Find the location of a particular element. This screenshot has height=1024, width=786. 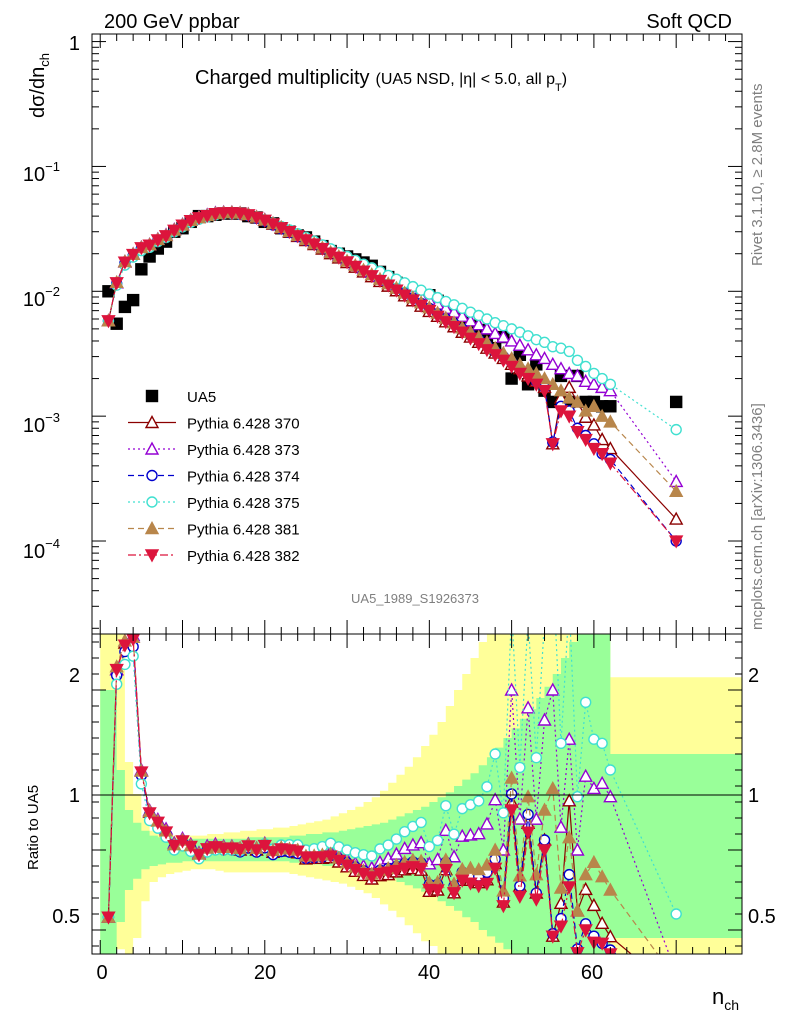

ratio-y-tick-0.5: 0.5 is located at coordinates (66, 917).